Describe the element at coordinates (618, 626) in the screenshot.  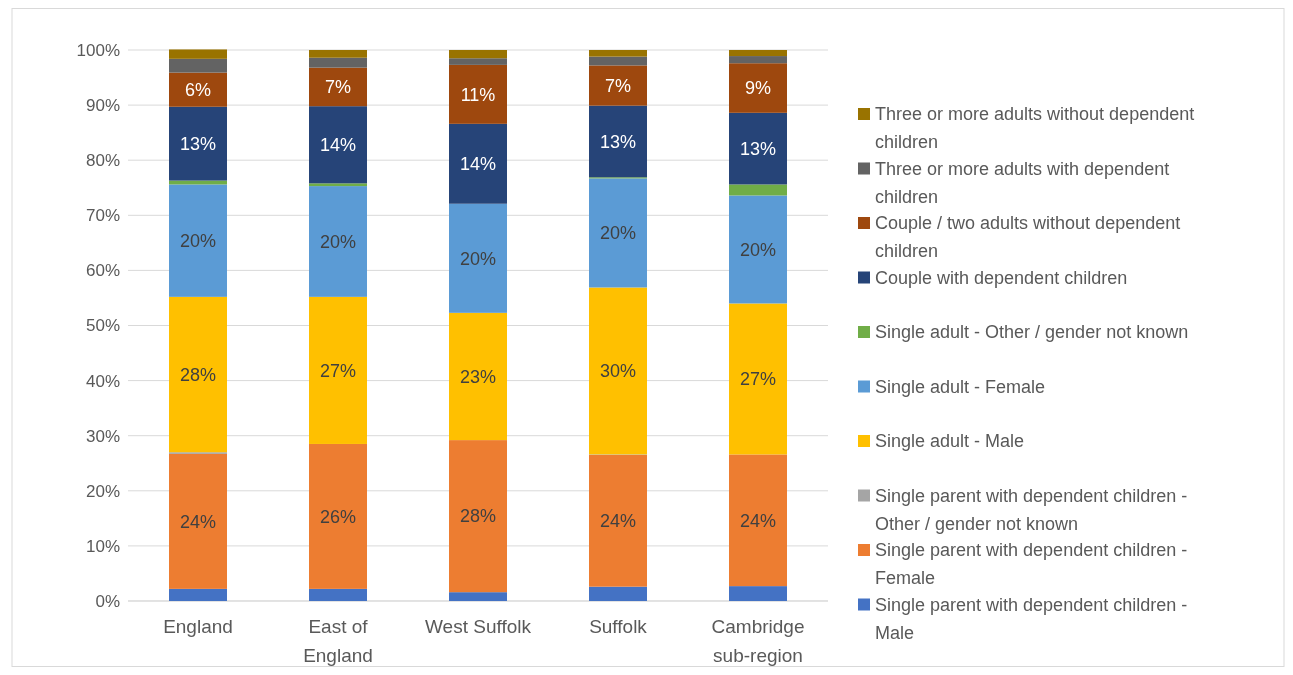
I see `x-tick-label: Suffolk` at that location.